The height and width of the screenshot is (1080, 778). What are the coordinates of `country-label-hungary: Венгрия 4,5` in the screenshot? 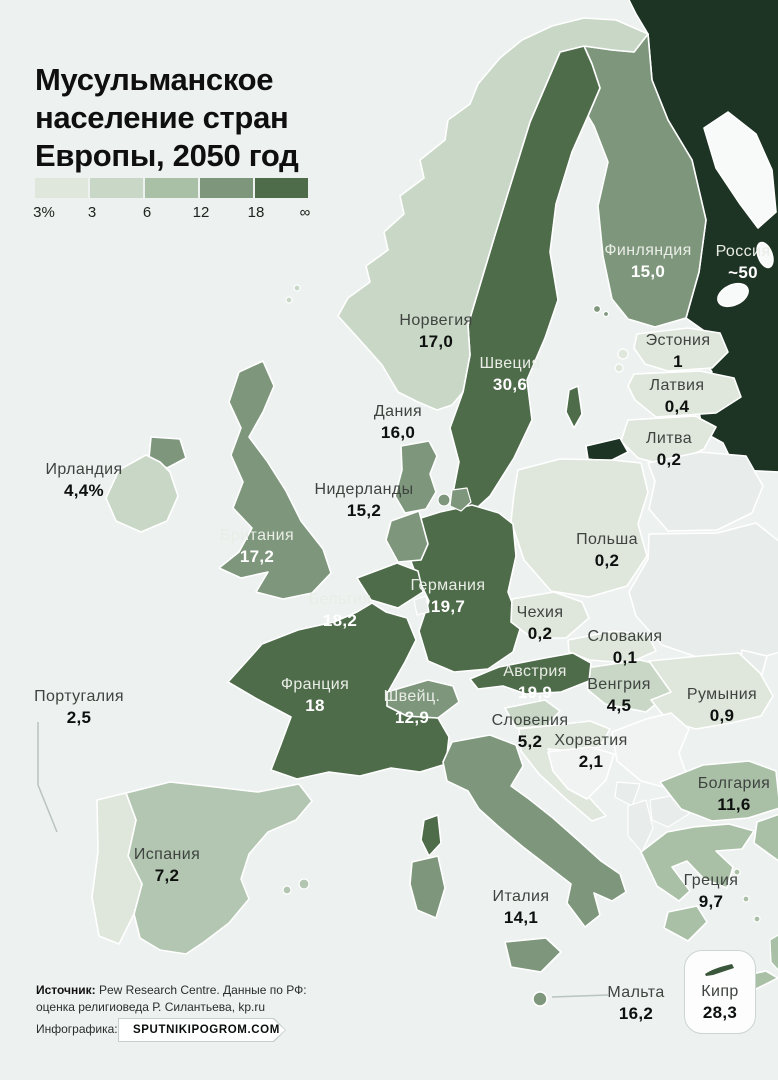 It's located at (619, 695).